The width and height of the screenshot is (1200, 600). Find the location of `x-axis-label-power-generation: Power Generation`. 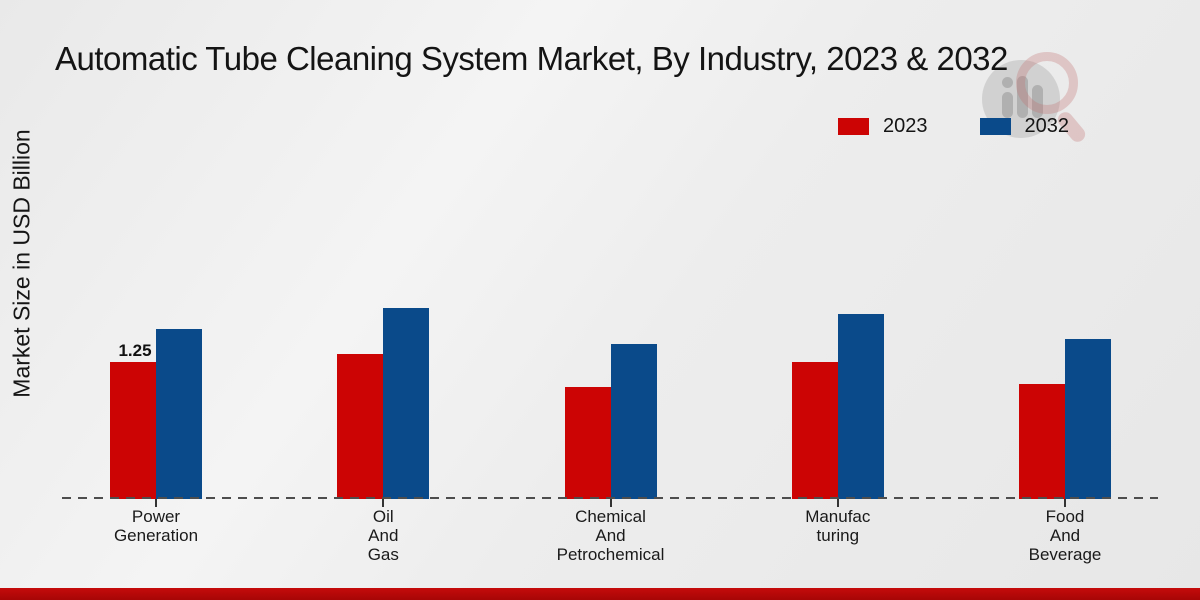

x-axis-label-power-generation: Power Generation is located at coordinates (156, 526).